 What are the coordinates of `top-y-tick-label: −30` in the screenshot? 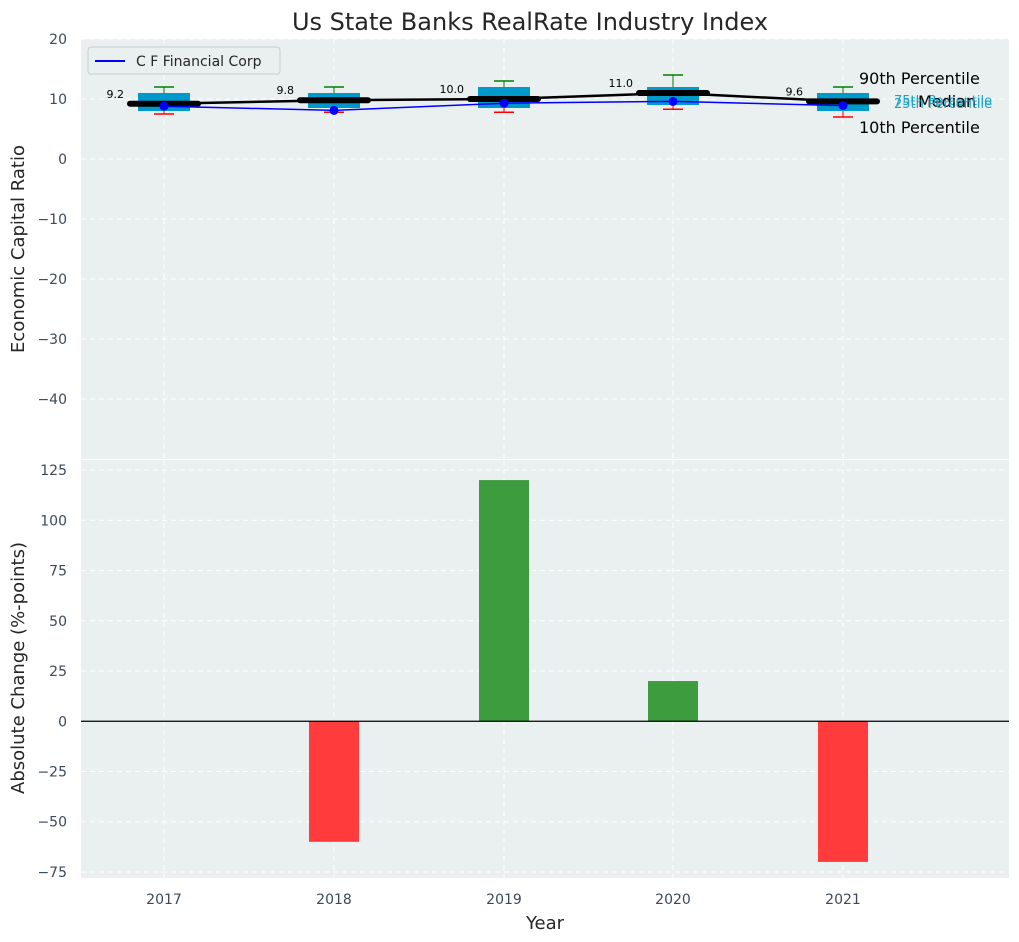 It's located at (52, 340).